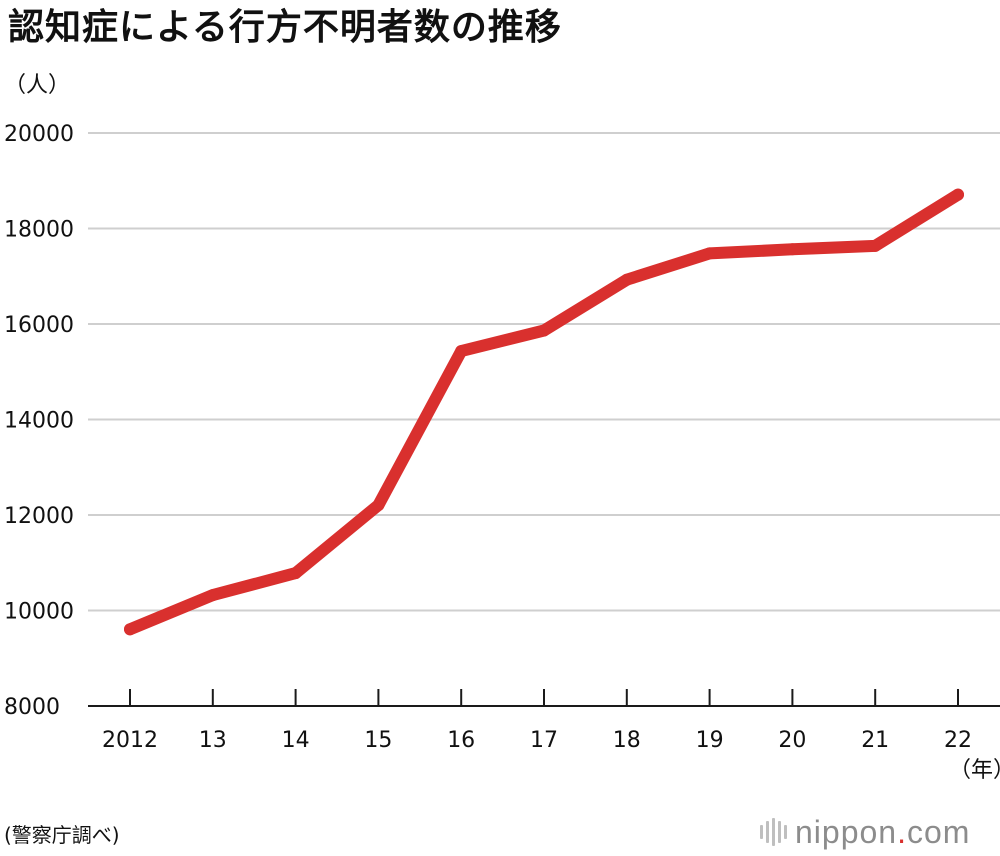 This screenshot has width=1000, height=856. What do you see at coordinates (285, 27) in the screenshot?
I see `chart-title: 認知症による行方不明者数の推移` at bounding box center [285, 27].